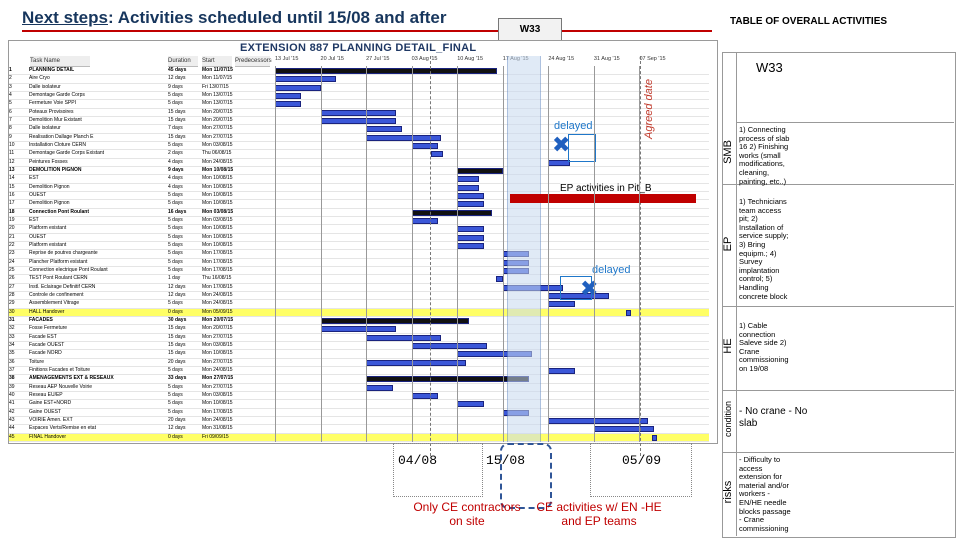 This screenshot has width=960, height=540. What do you see at coordinates (48, 245) in the screenshot?
I see `cell-name: Platform existant` at bounding box center [48, 245].